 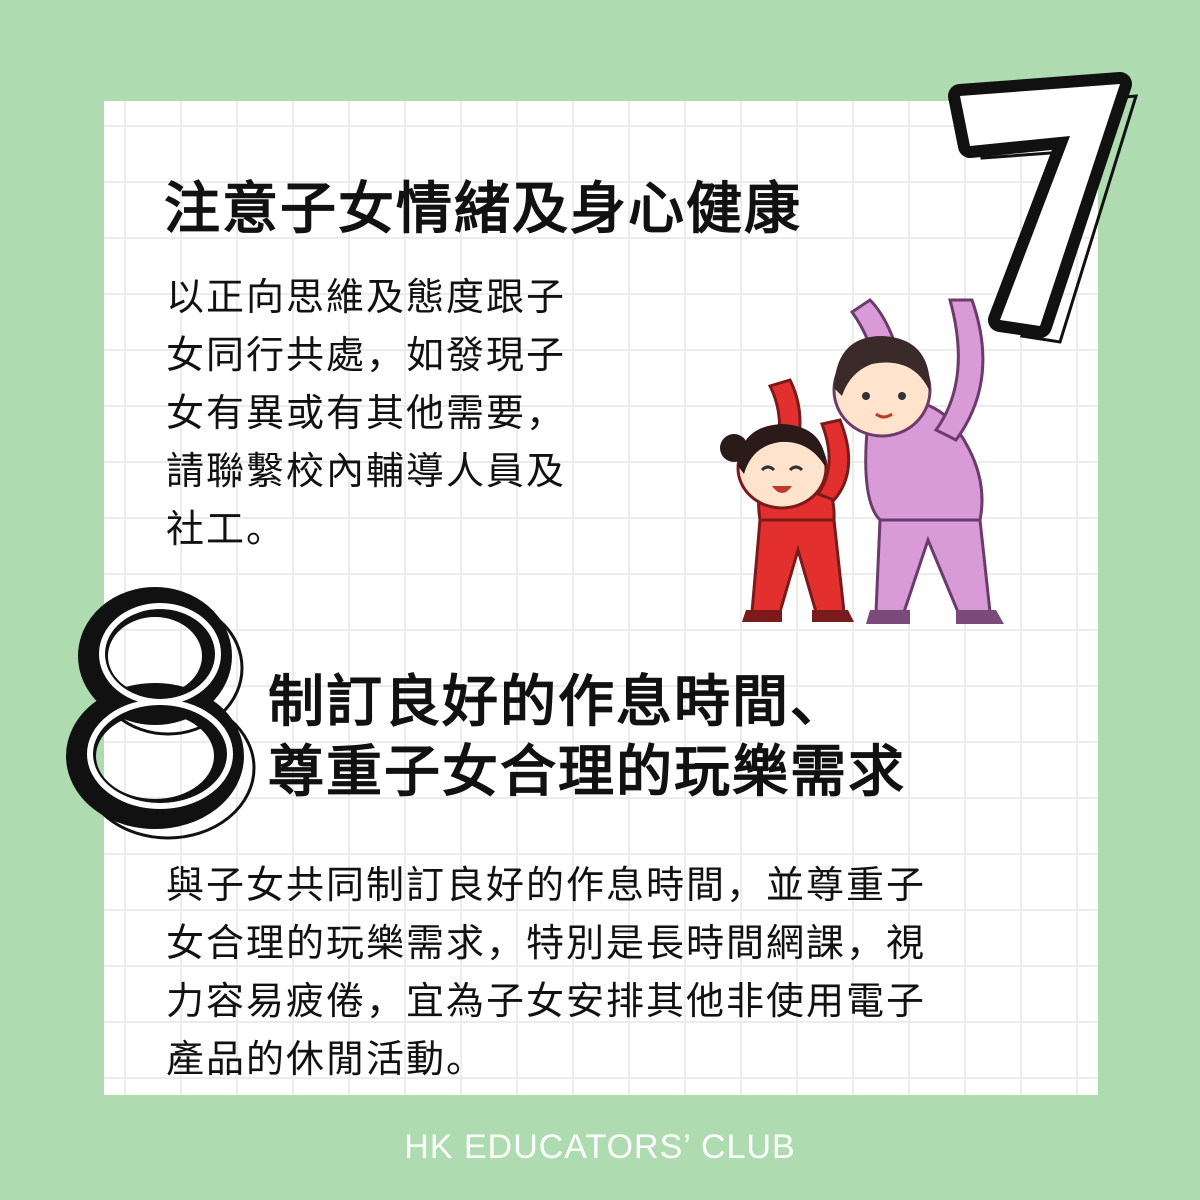 What do you see at coordinates (587, 737) in the screenshot?
I see `section-8-title: 制訂良好的作息時間、 尊重子女合理的玩樂需求` at bounding box center [587, 737].